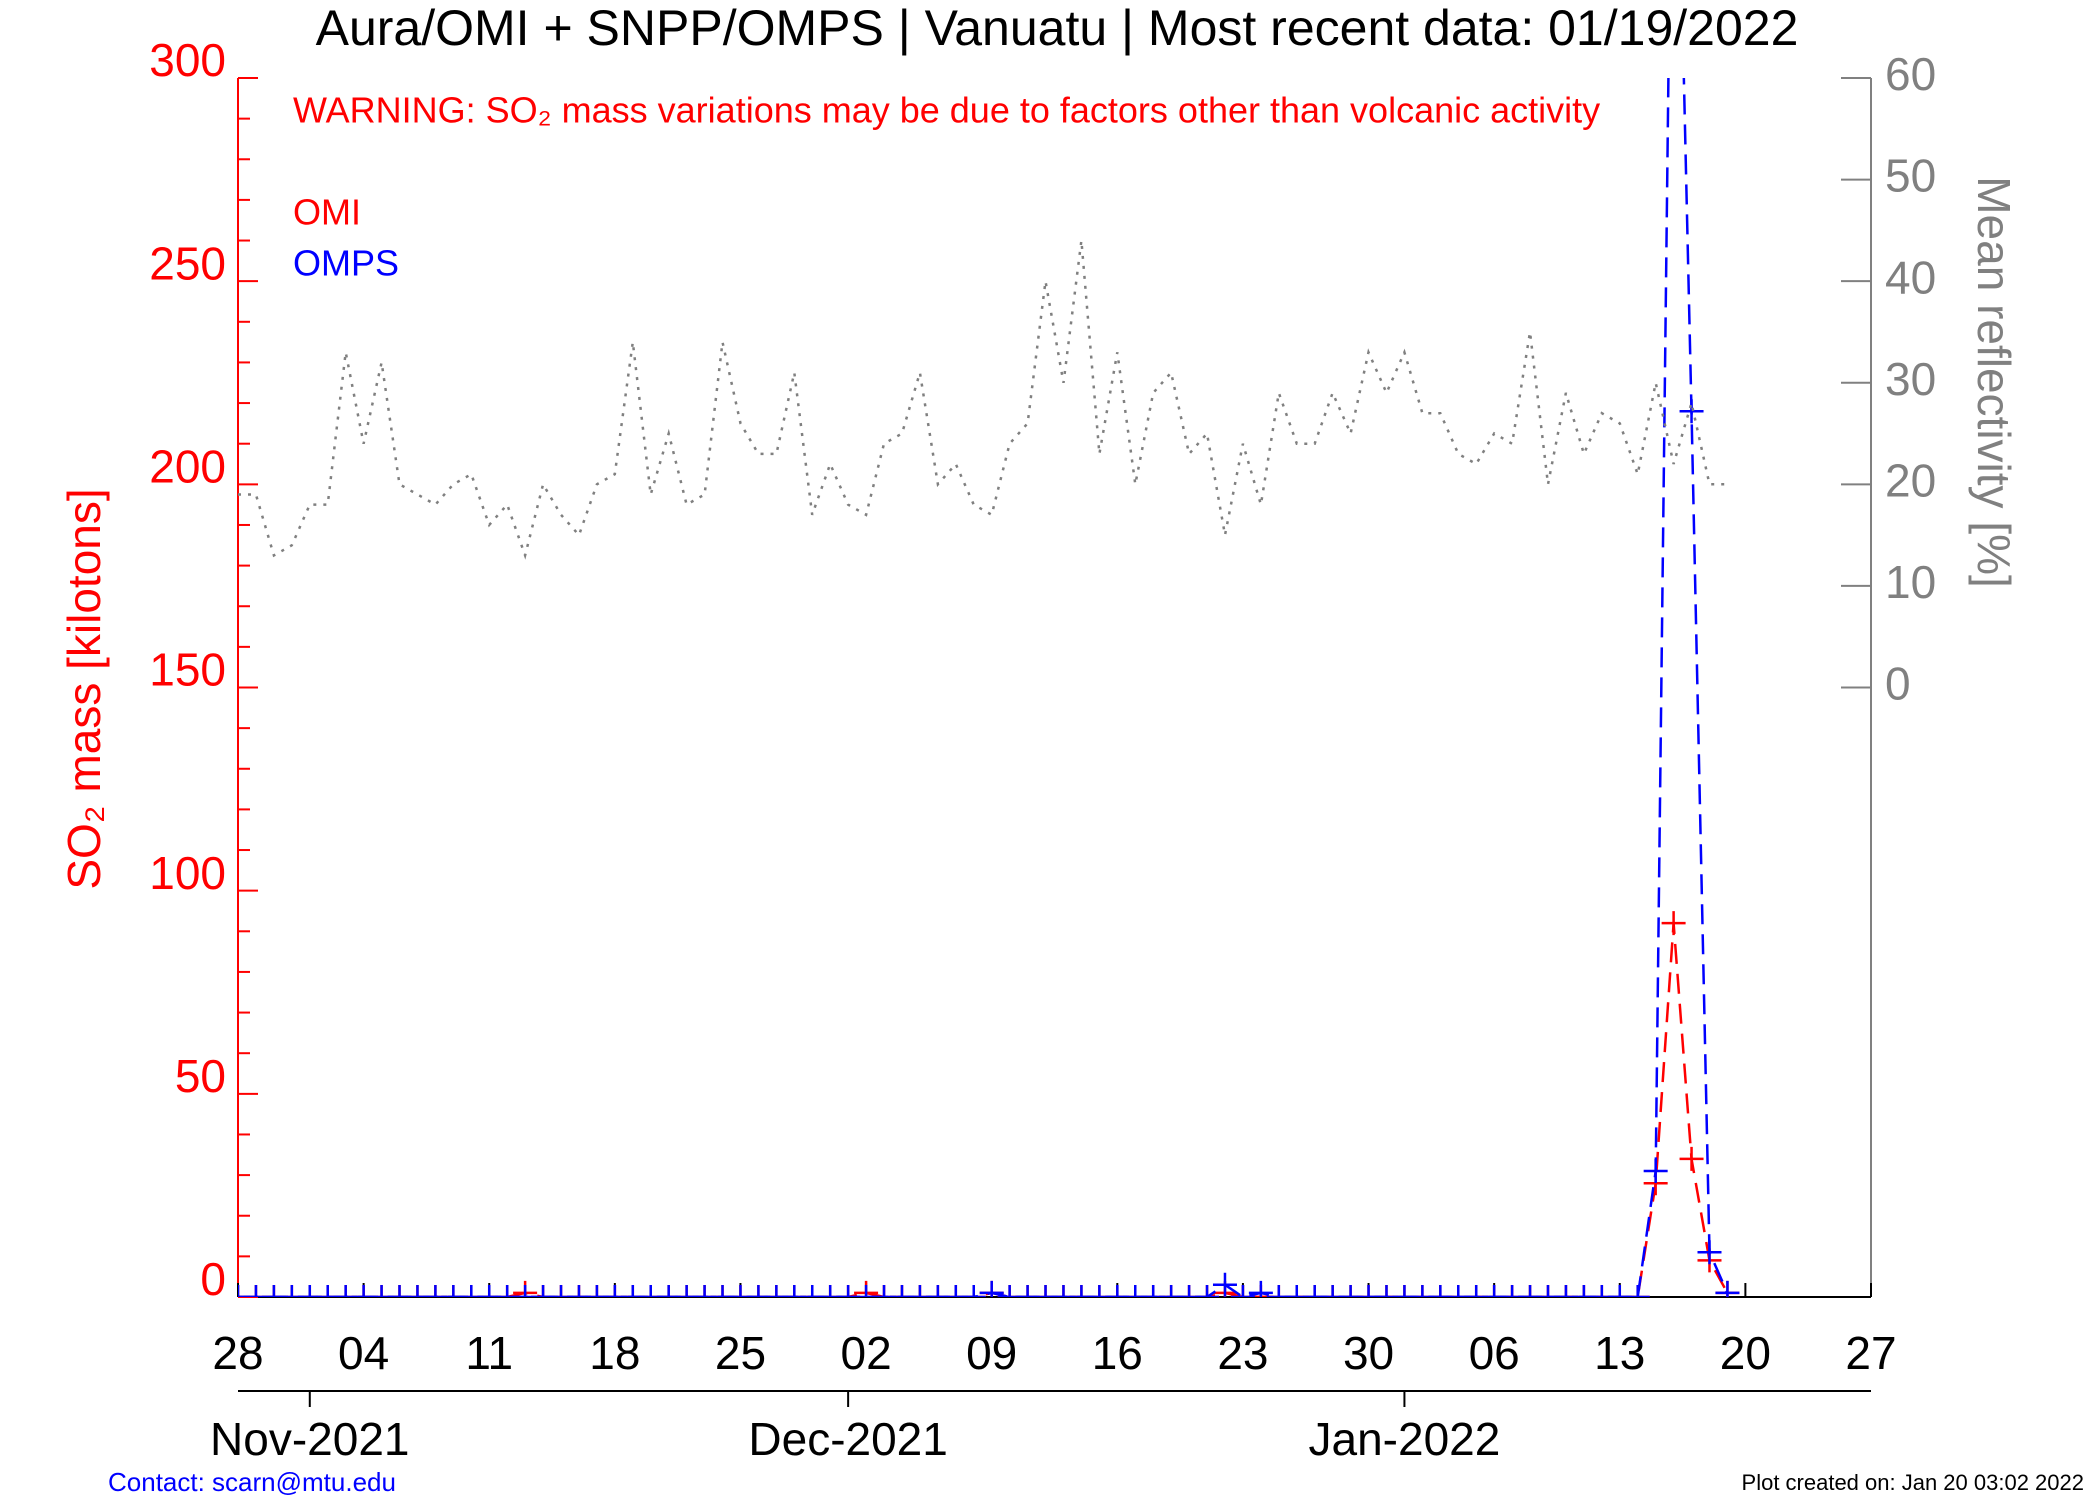  Describe the element at coordinates (991, 1353) in the screenshot. I see `x-tick-label: 09` at that location.